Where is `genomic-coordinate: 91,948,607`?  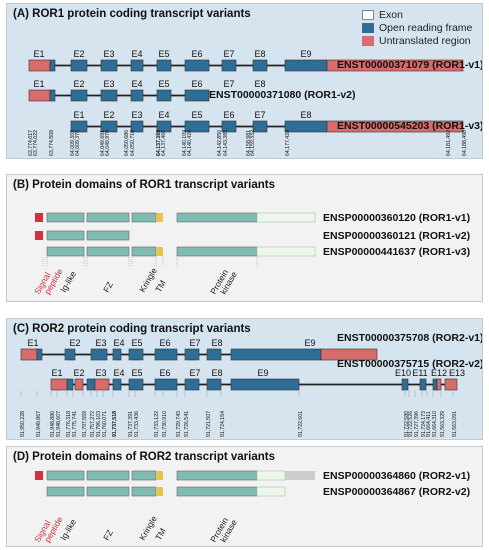 genomic-coordinate: 91,948,607 is located at coordinates (59, 424).